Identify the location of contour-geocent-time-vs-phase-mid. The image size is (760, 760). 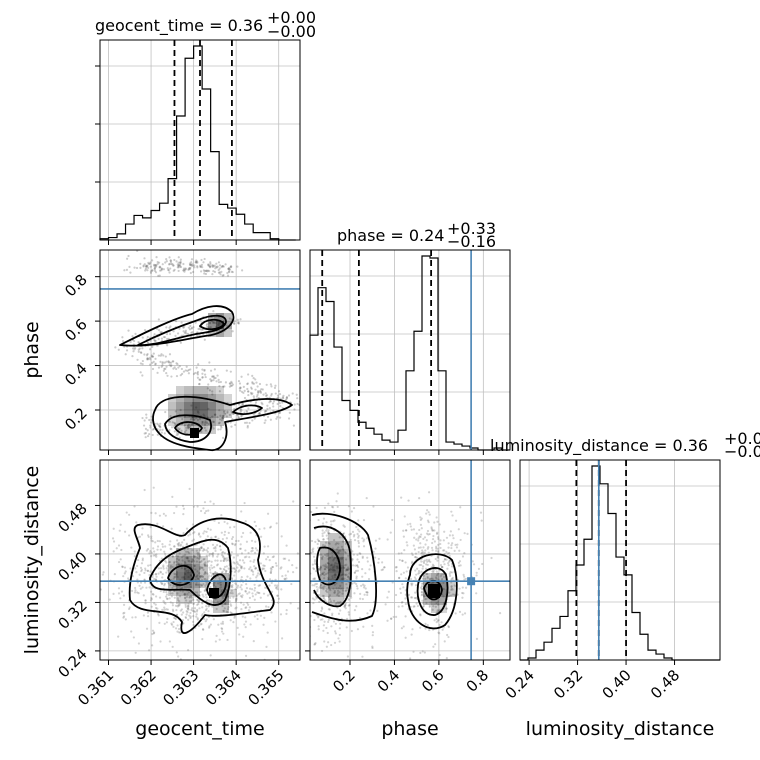
(182, 330).